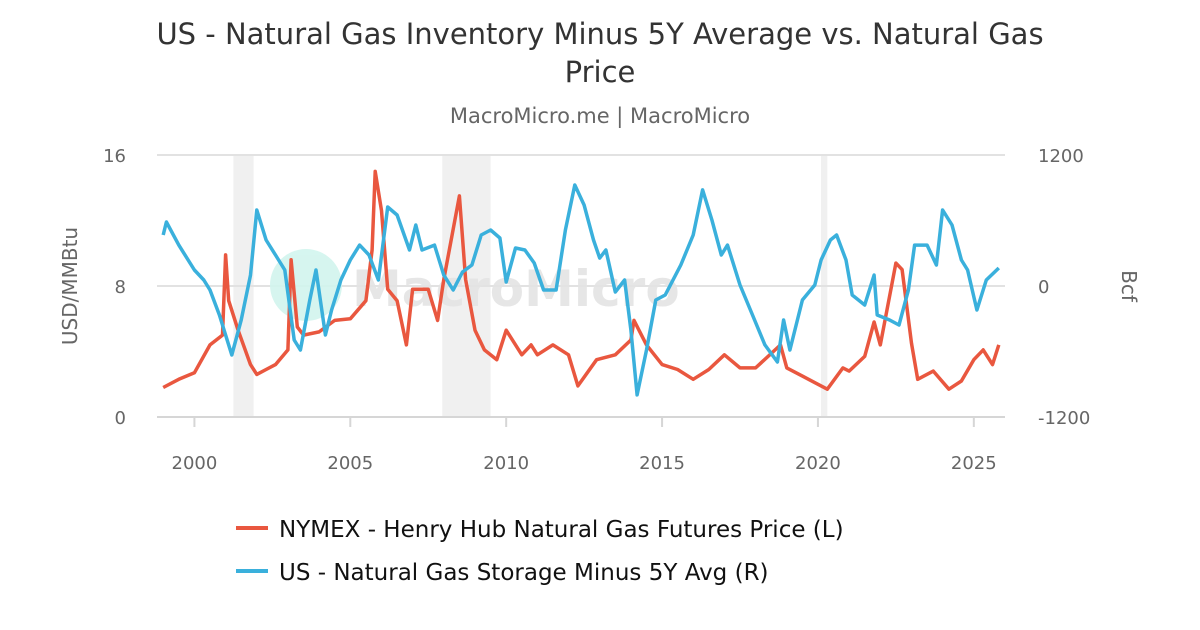 The width and height of the screenshot is (1200, 630). Describe the element at coordinates (120, 418) in the screenshot. I see `y-left-tick-label: 0` at that location.